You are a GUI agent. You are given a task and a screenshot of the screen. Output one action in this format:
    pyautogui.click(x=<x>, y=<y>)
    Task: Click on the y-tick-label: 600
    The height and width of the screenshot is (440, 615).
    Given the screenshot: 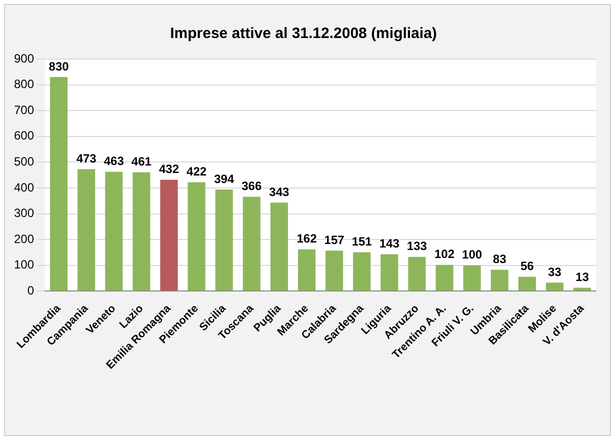 What is the action you would take?
    pyautogui.click(x=24, y=135)
    